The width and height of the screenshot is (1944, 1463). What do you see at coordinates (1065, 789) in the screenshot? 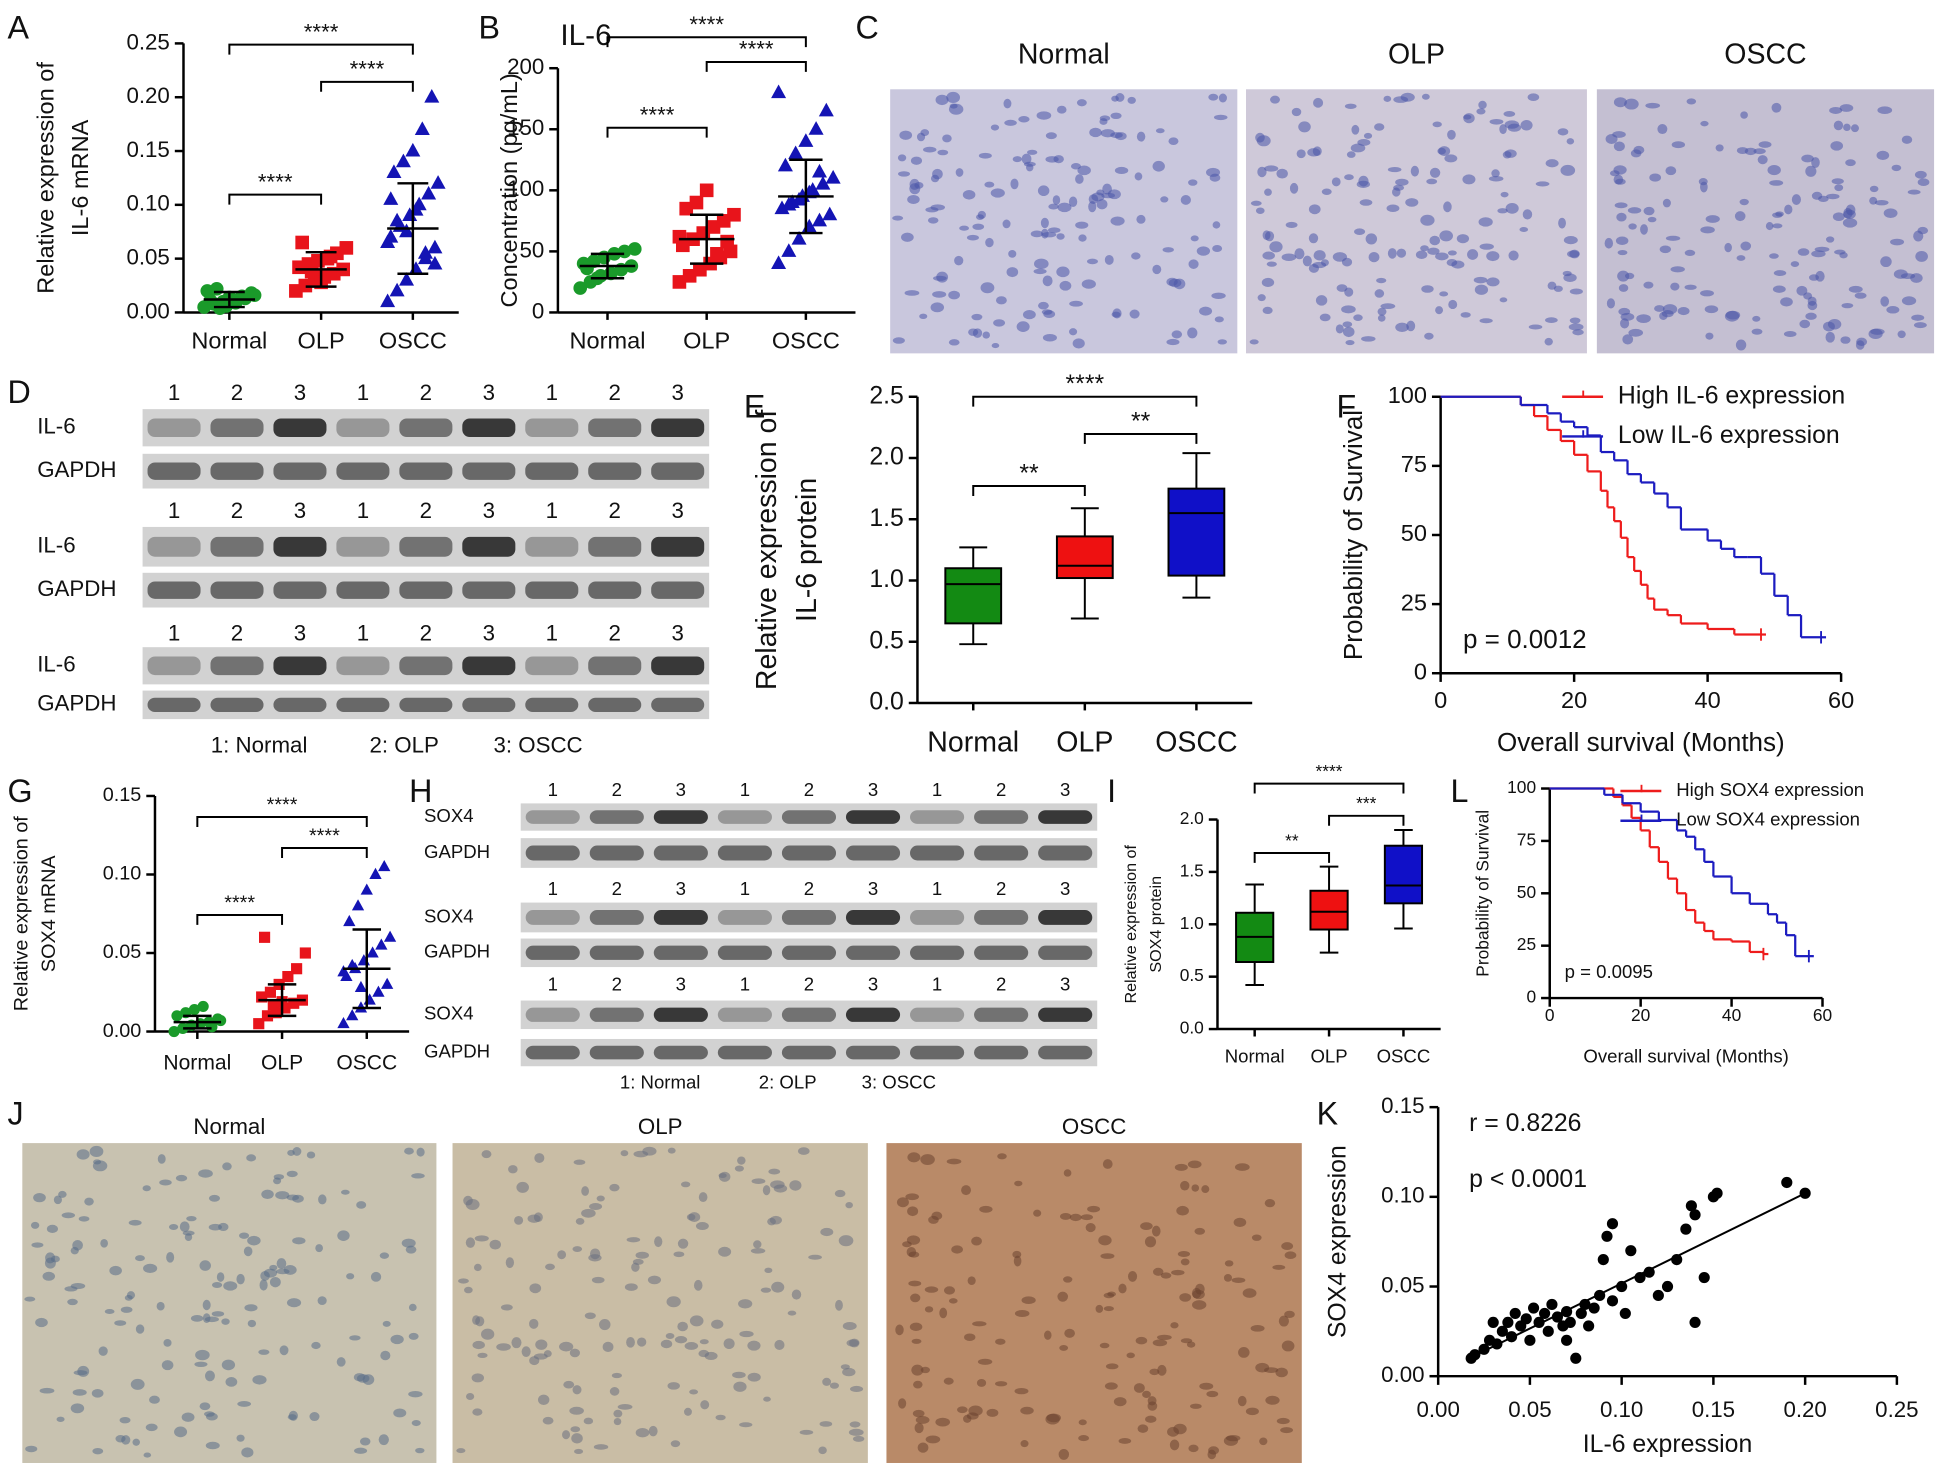
I see `lane-label: 3` at bounding box center [1065, 789].